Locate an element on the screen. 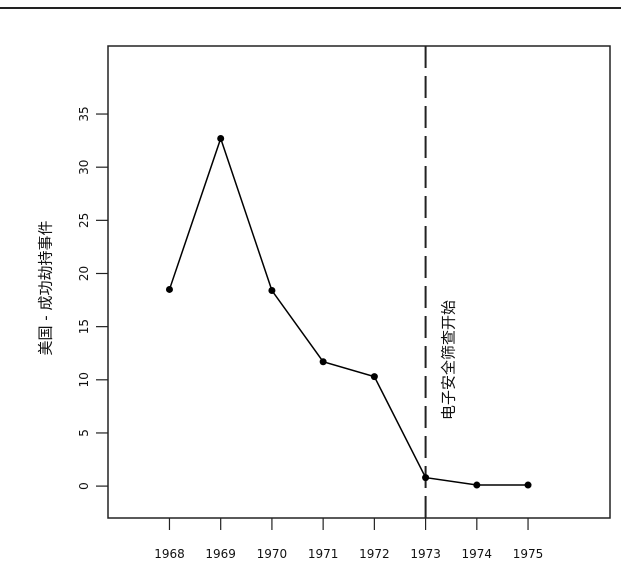 This screenshot has width=621, height=570. y-tick-label: 10 is located at coordinates (84, 379).